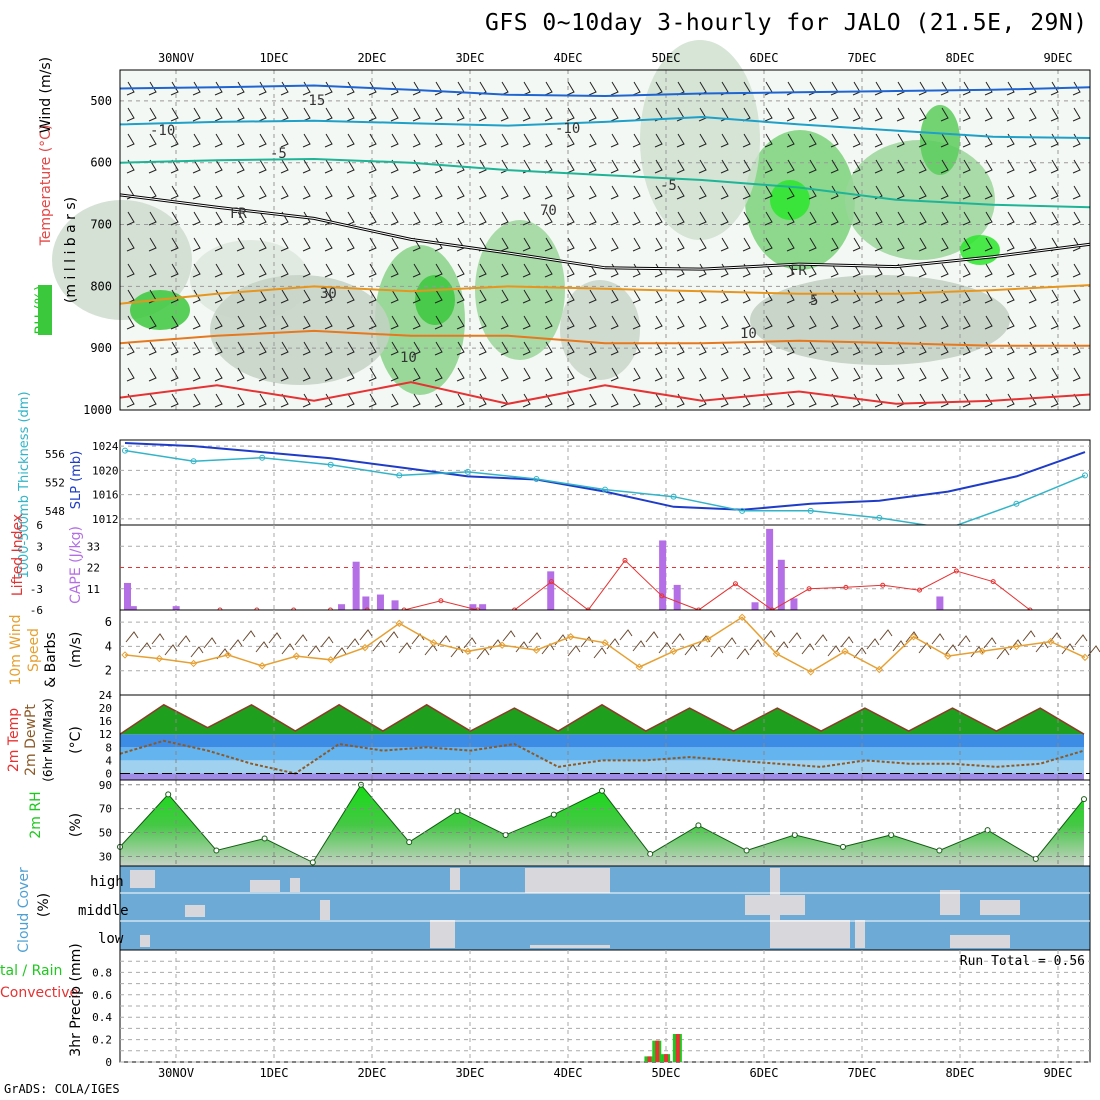  I want to click on thickness-tick-548: 548, so click(55, 511).